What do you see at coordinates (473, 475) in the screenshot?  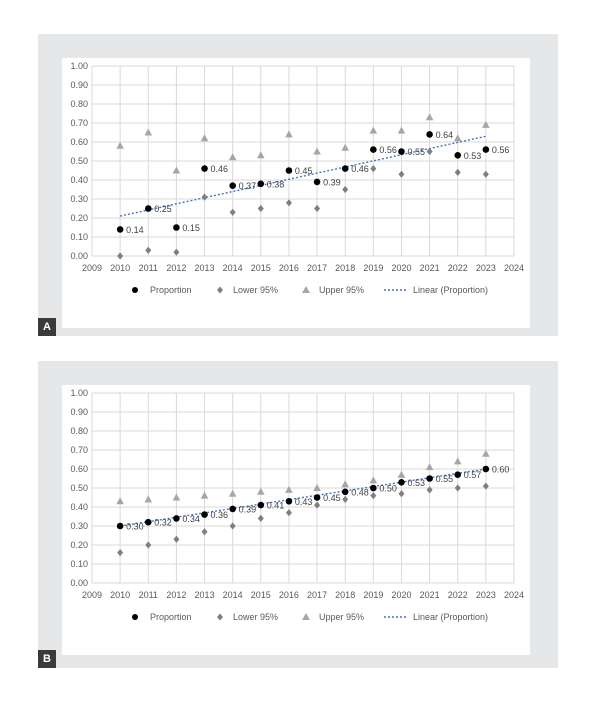 I see `proportion-data-label: 0.57` at bounding box center [473, 475].